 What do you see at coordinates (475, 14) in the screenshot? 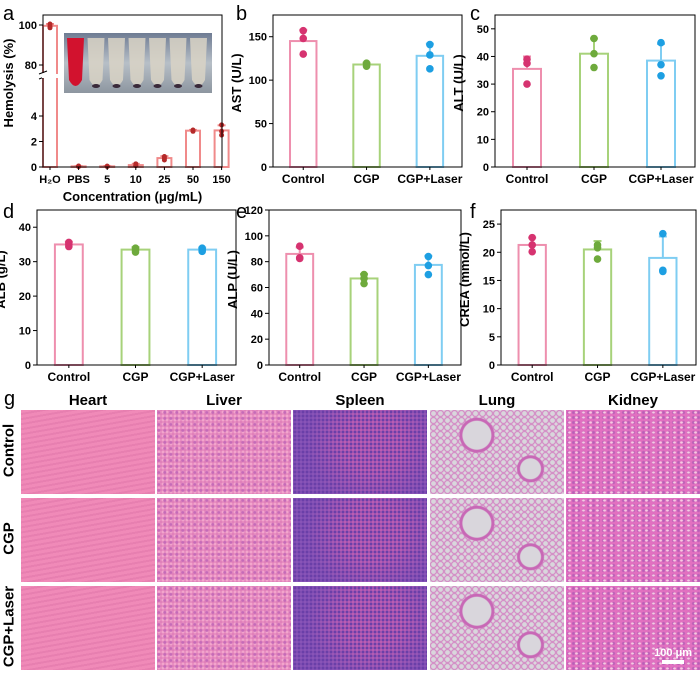
I see `panel-label-c: c` at bounding box center [475, 14].